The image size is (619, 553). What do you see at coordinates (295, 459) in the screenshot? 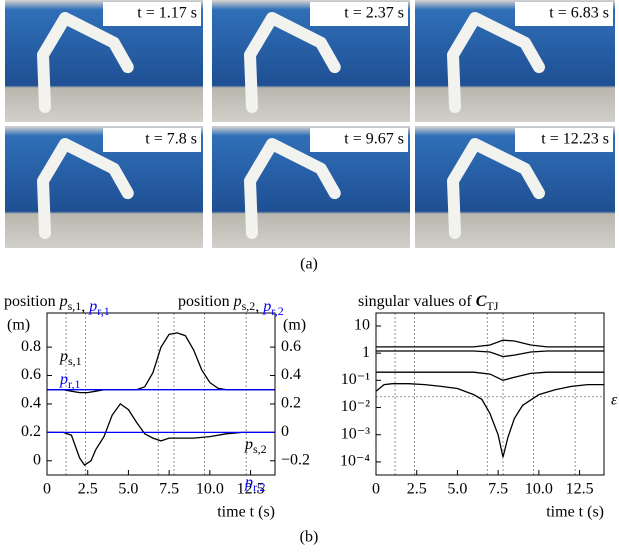
I see `y2-tick-label: −0.2` at bounding box center [295, 459].